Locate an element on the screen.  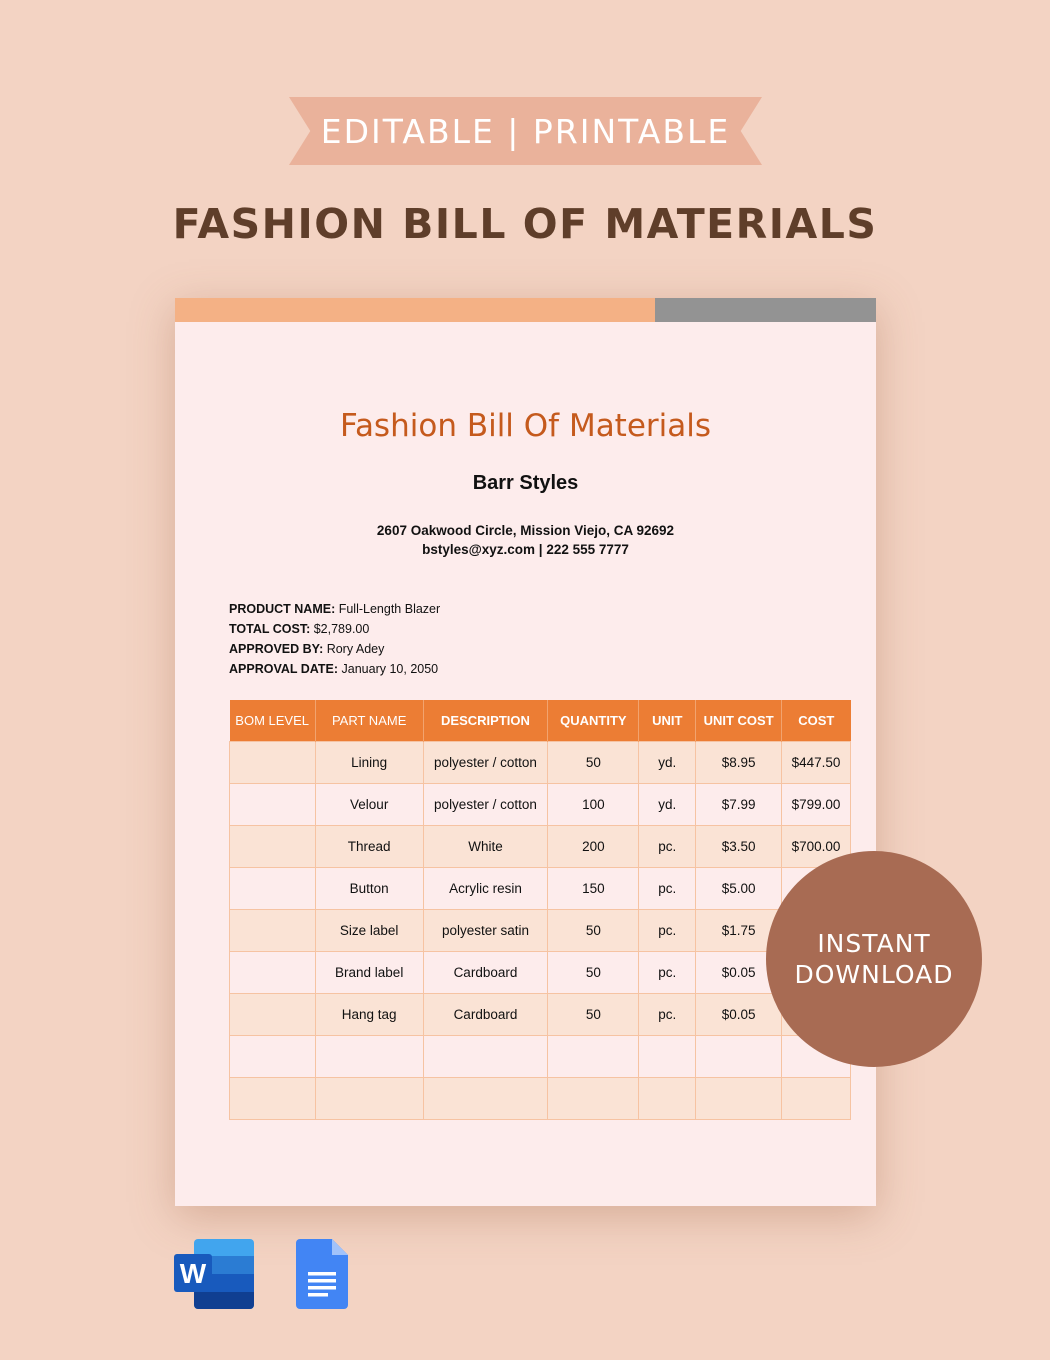
column-header: BOM LEVEL is located at coordinates (272, 721).